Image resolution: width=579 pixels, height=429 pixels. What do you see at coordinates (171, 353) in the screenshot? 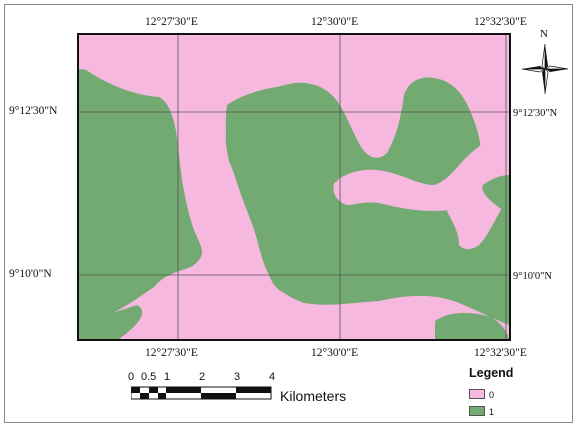
I see `bottom-lon-label: 12°27'30"E` at bounding box center [171, 353].